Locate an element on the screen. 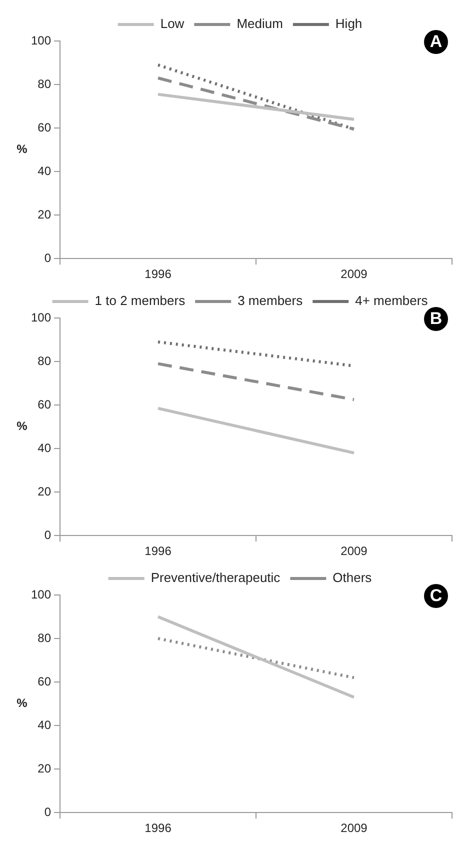  legend-label: Low is located at coordinates (172, 24).